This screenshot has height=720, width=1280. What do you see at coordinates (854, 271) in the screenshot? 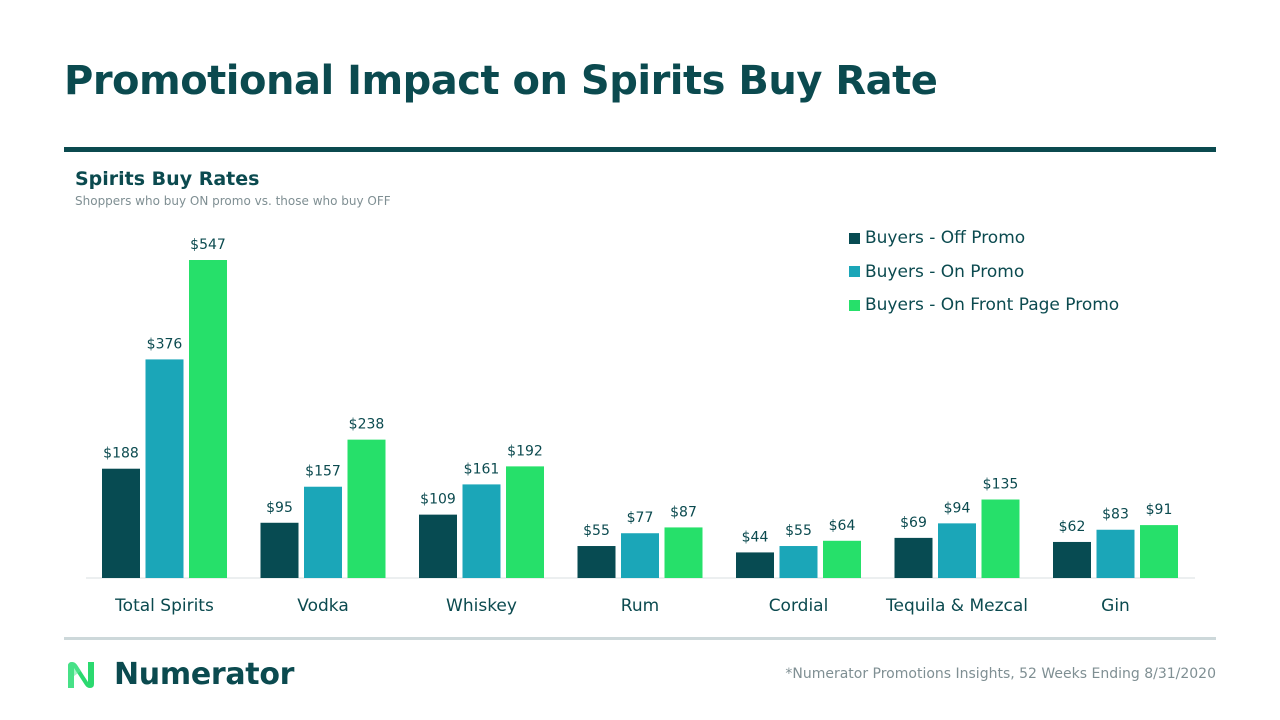
I see `legend-swatch-on-promo` at bounding box center [854, 271].